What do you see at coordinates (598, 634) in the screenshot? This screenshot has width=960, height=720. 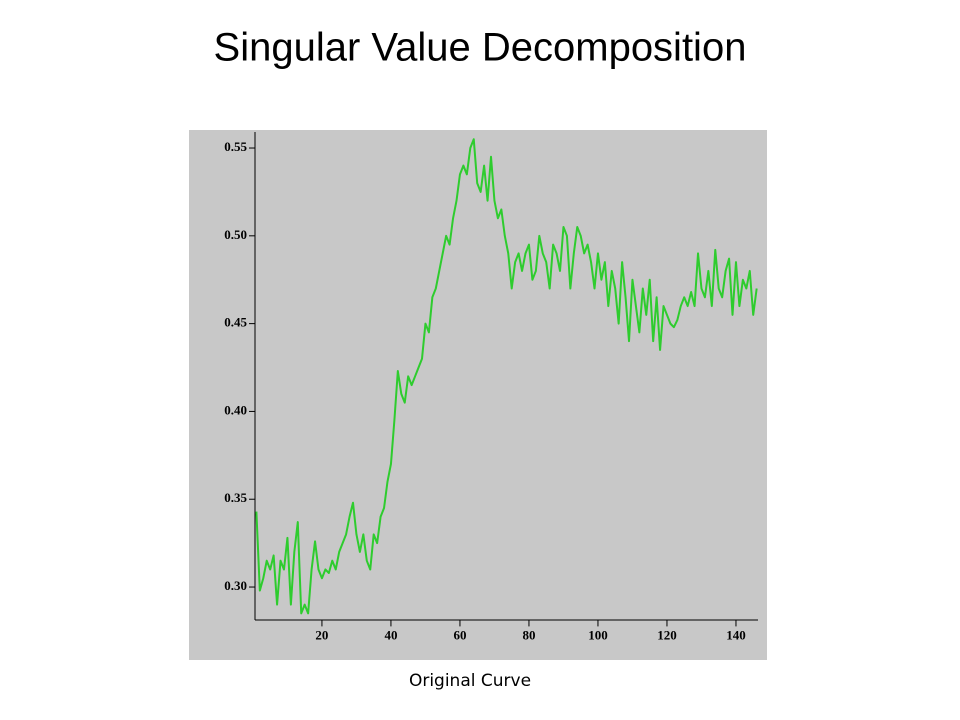 I see `x-tick-label: 100` at bounding box center [598, 634].